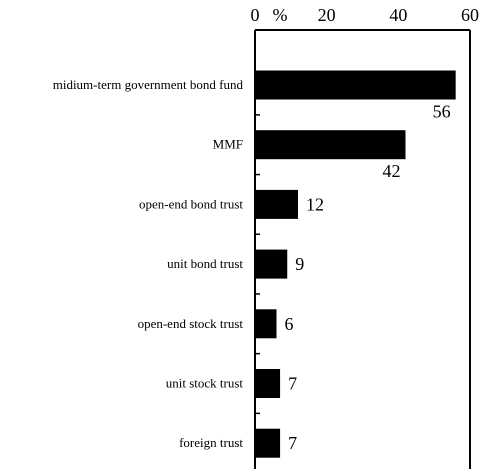  Describe the element at coordinates (191, 323) in the screenshot. I see `category-label: open-end stock trust` at that location.